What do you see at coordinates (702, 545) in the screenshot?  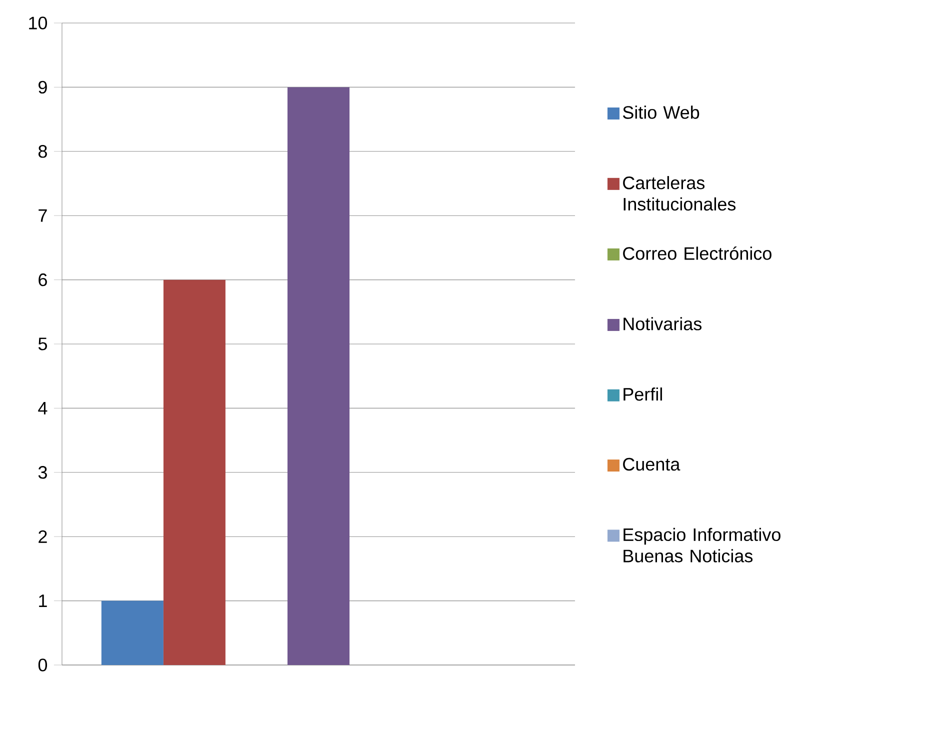 I see `legend-label: Espacio Informativo Buenas Noticias` at bounding box center [702, 545].